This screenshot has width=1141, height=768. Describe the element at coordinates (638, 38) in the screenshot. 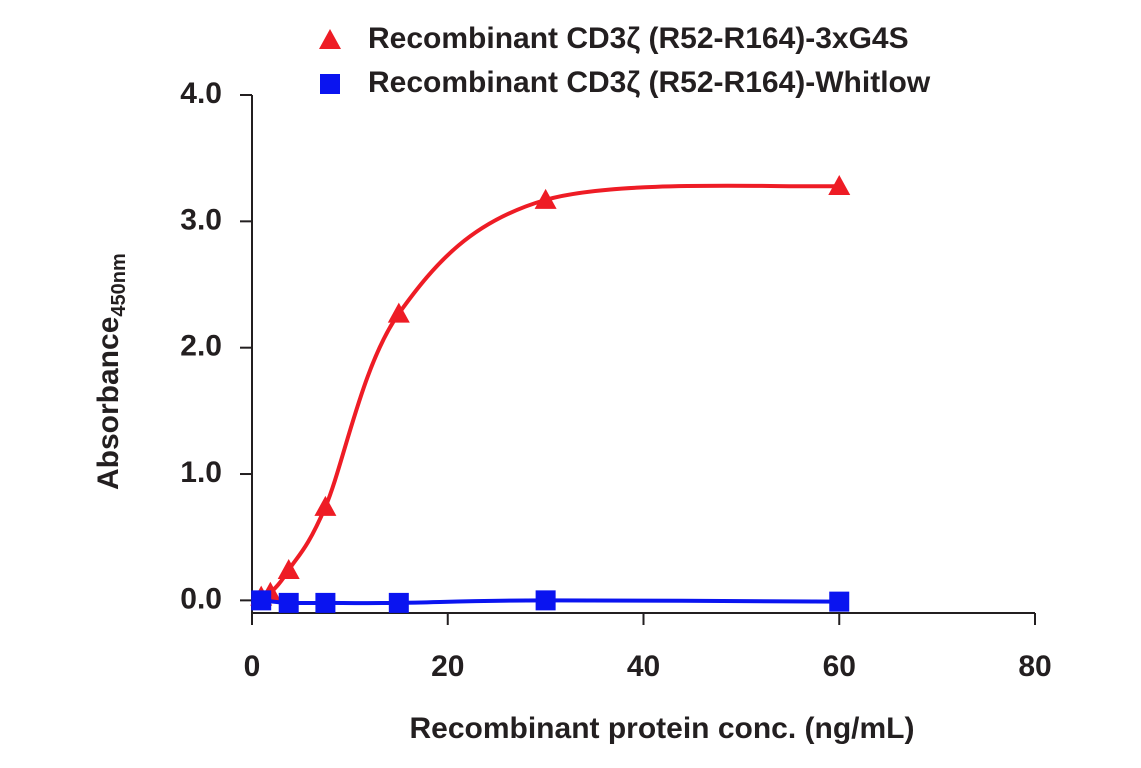

I see `legend-label: Recombinant CD3ζ (R52-R164)-3xG4S` at that location.